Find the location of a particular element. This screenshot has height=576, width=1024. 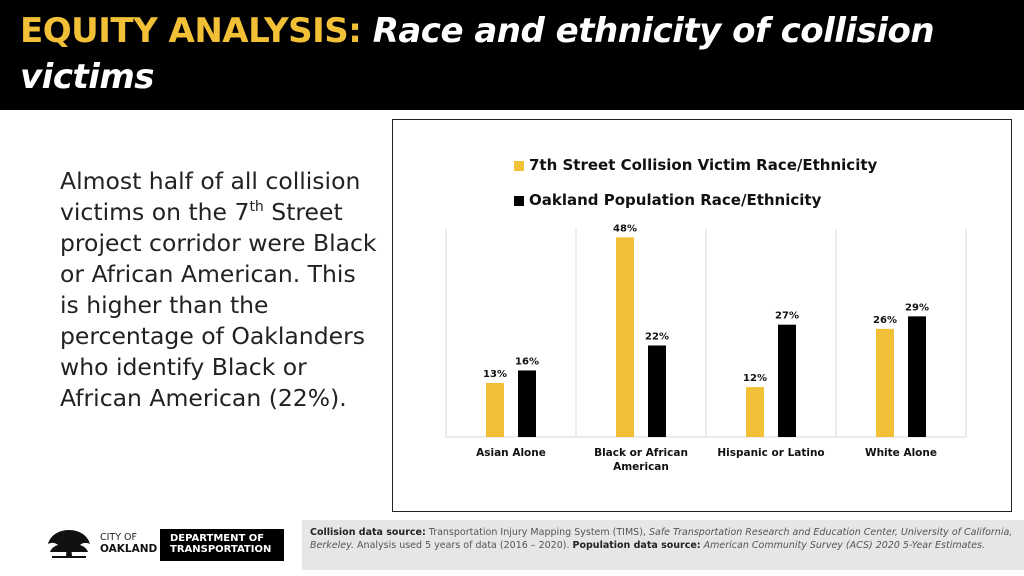

category-label-asian-alone: Asian Alone is located at coordinates (511, 453).